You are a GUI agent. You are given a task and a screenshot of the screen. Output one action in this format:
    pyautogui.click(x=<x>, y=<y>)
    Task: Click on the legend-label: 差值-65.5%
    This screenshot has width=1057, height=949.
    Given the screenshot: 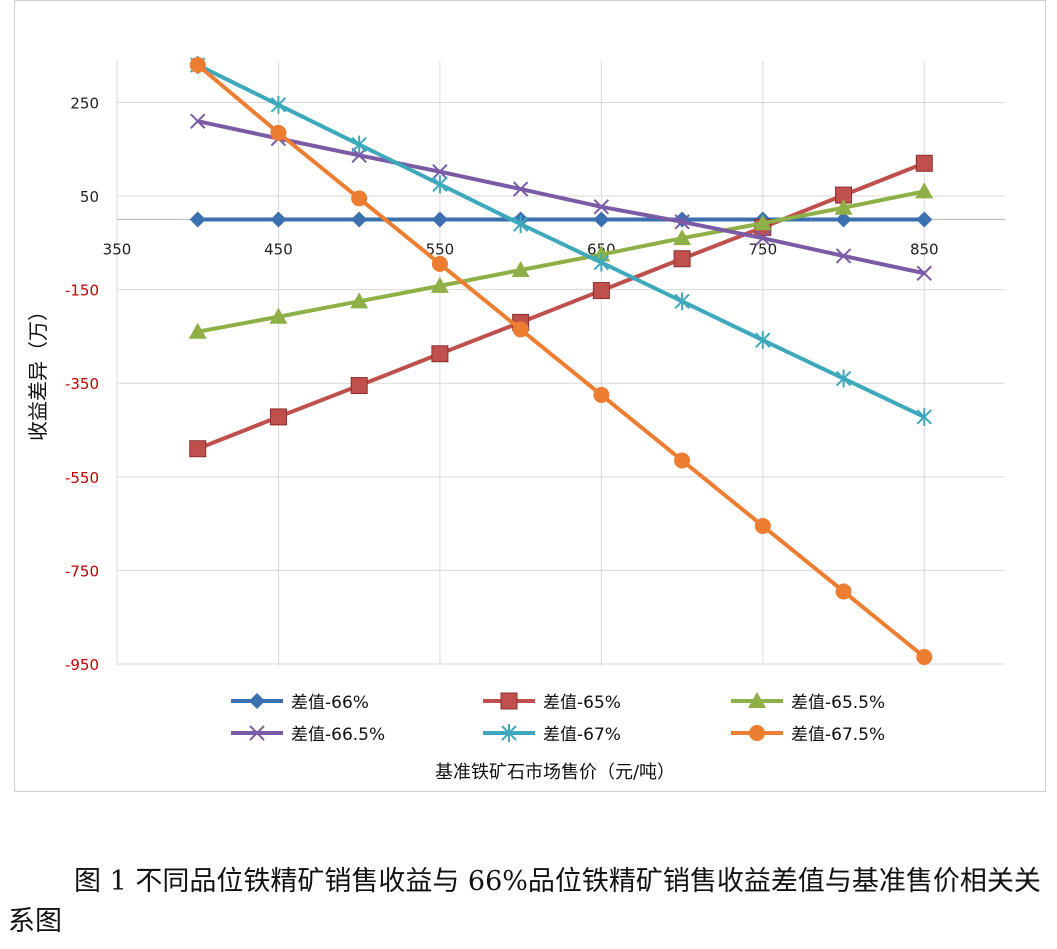 What is the action you would take?
    pyautogui.click(x=838, y=703)
    